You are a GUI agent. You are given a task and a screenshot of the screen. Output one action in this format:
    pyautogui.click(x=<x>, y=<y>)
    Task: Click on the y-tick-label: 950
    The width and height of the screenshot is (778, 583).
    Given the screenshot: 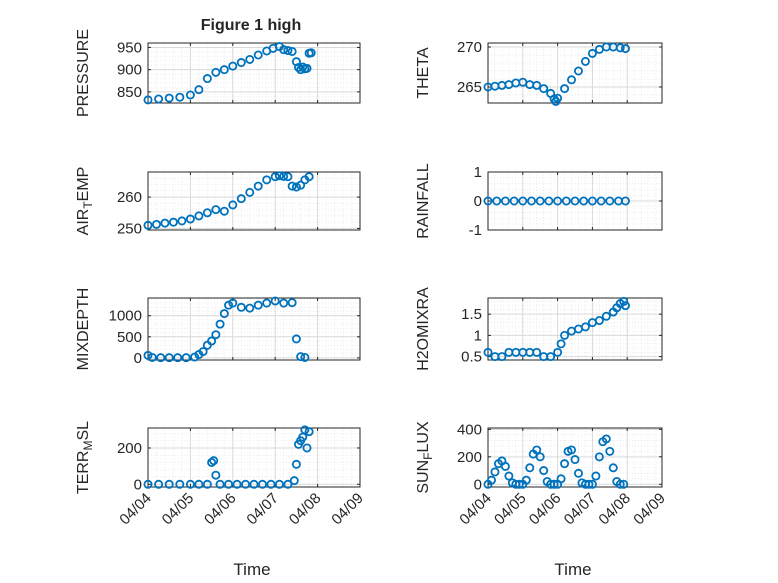 What is the action you would take?
    pyautogui.click(x=129, y=47)
    